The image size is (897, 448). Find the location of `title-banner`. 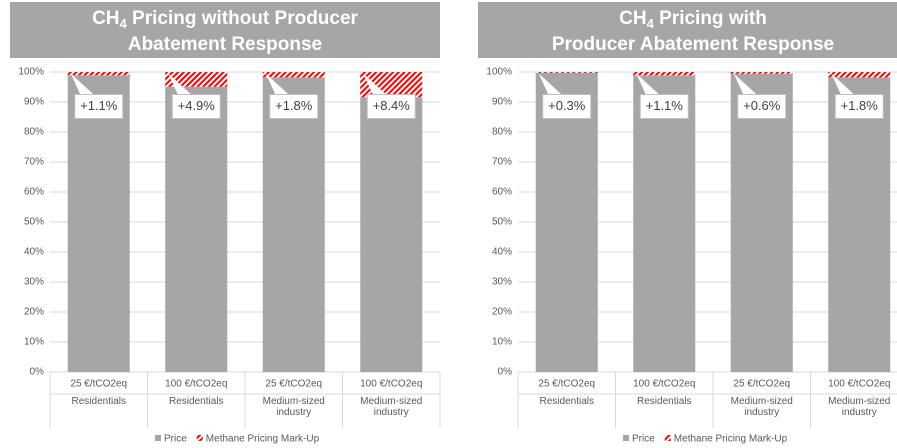

title-banner is located at coordinates (225, 30).